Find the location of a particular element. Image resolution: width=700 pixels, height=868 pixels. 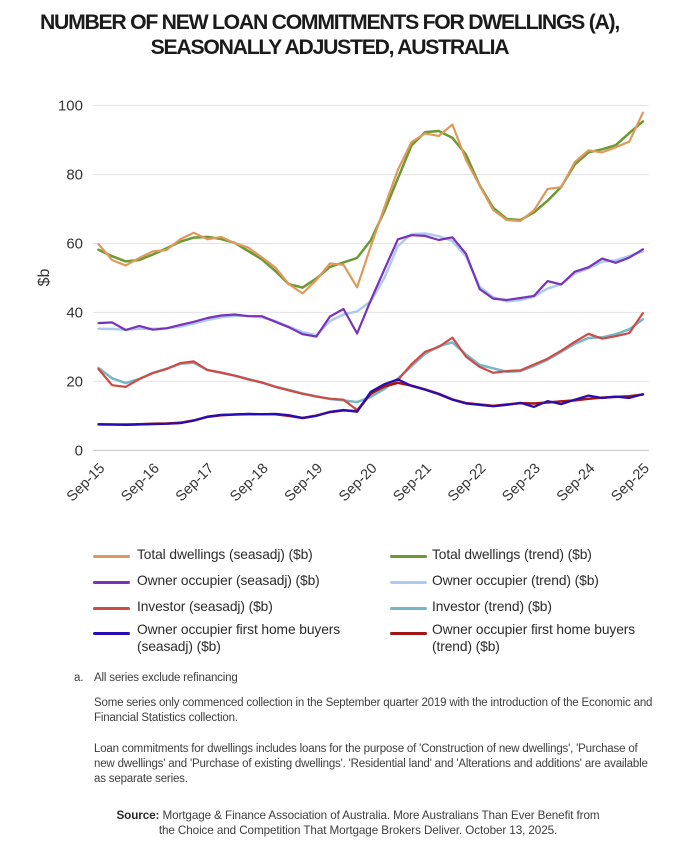

svg-text: 60 is located at coordinates (74, 244).